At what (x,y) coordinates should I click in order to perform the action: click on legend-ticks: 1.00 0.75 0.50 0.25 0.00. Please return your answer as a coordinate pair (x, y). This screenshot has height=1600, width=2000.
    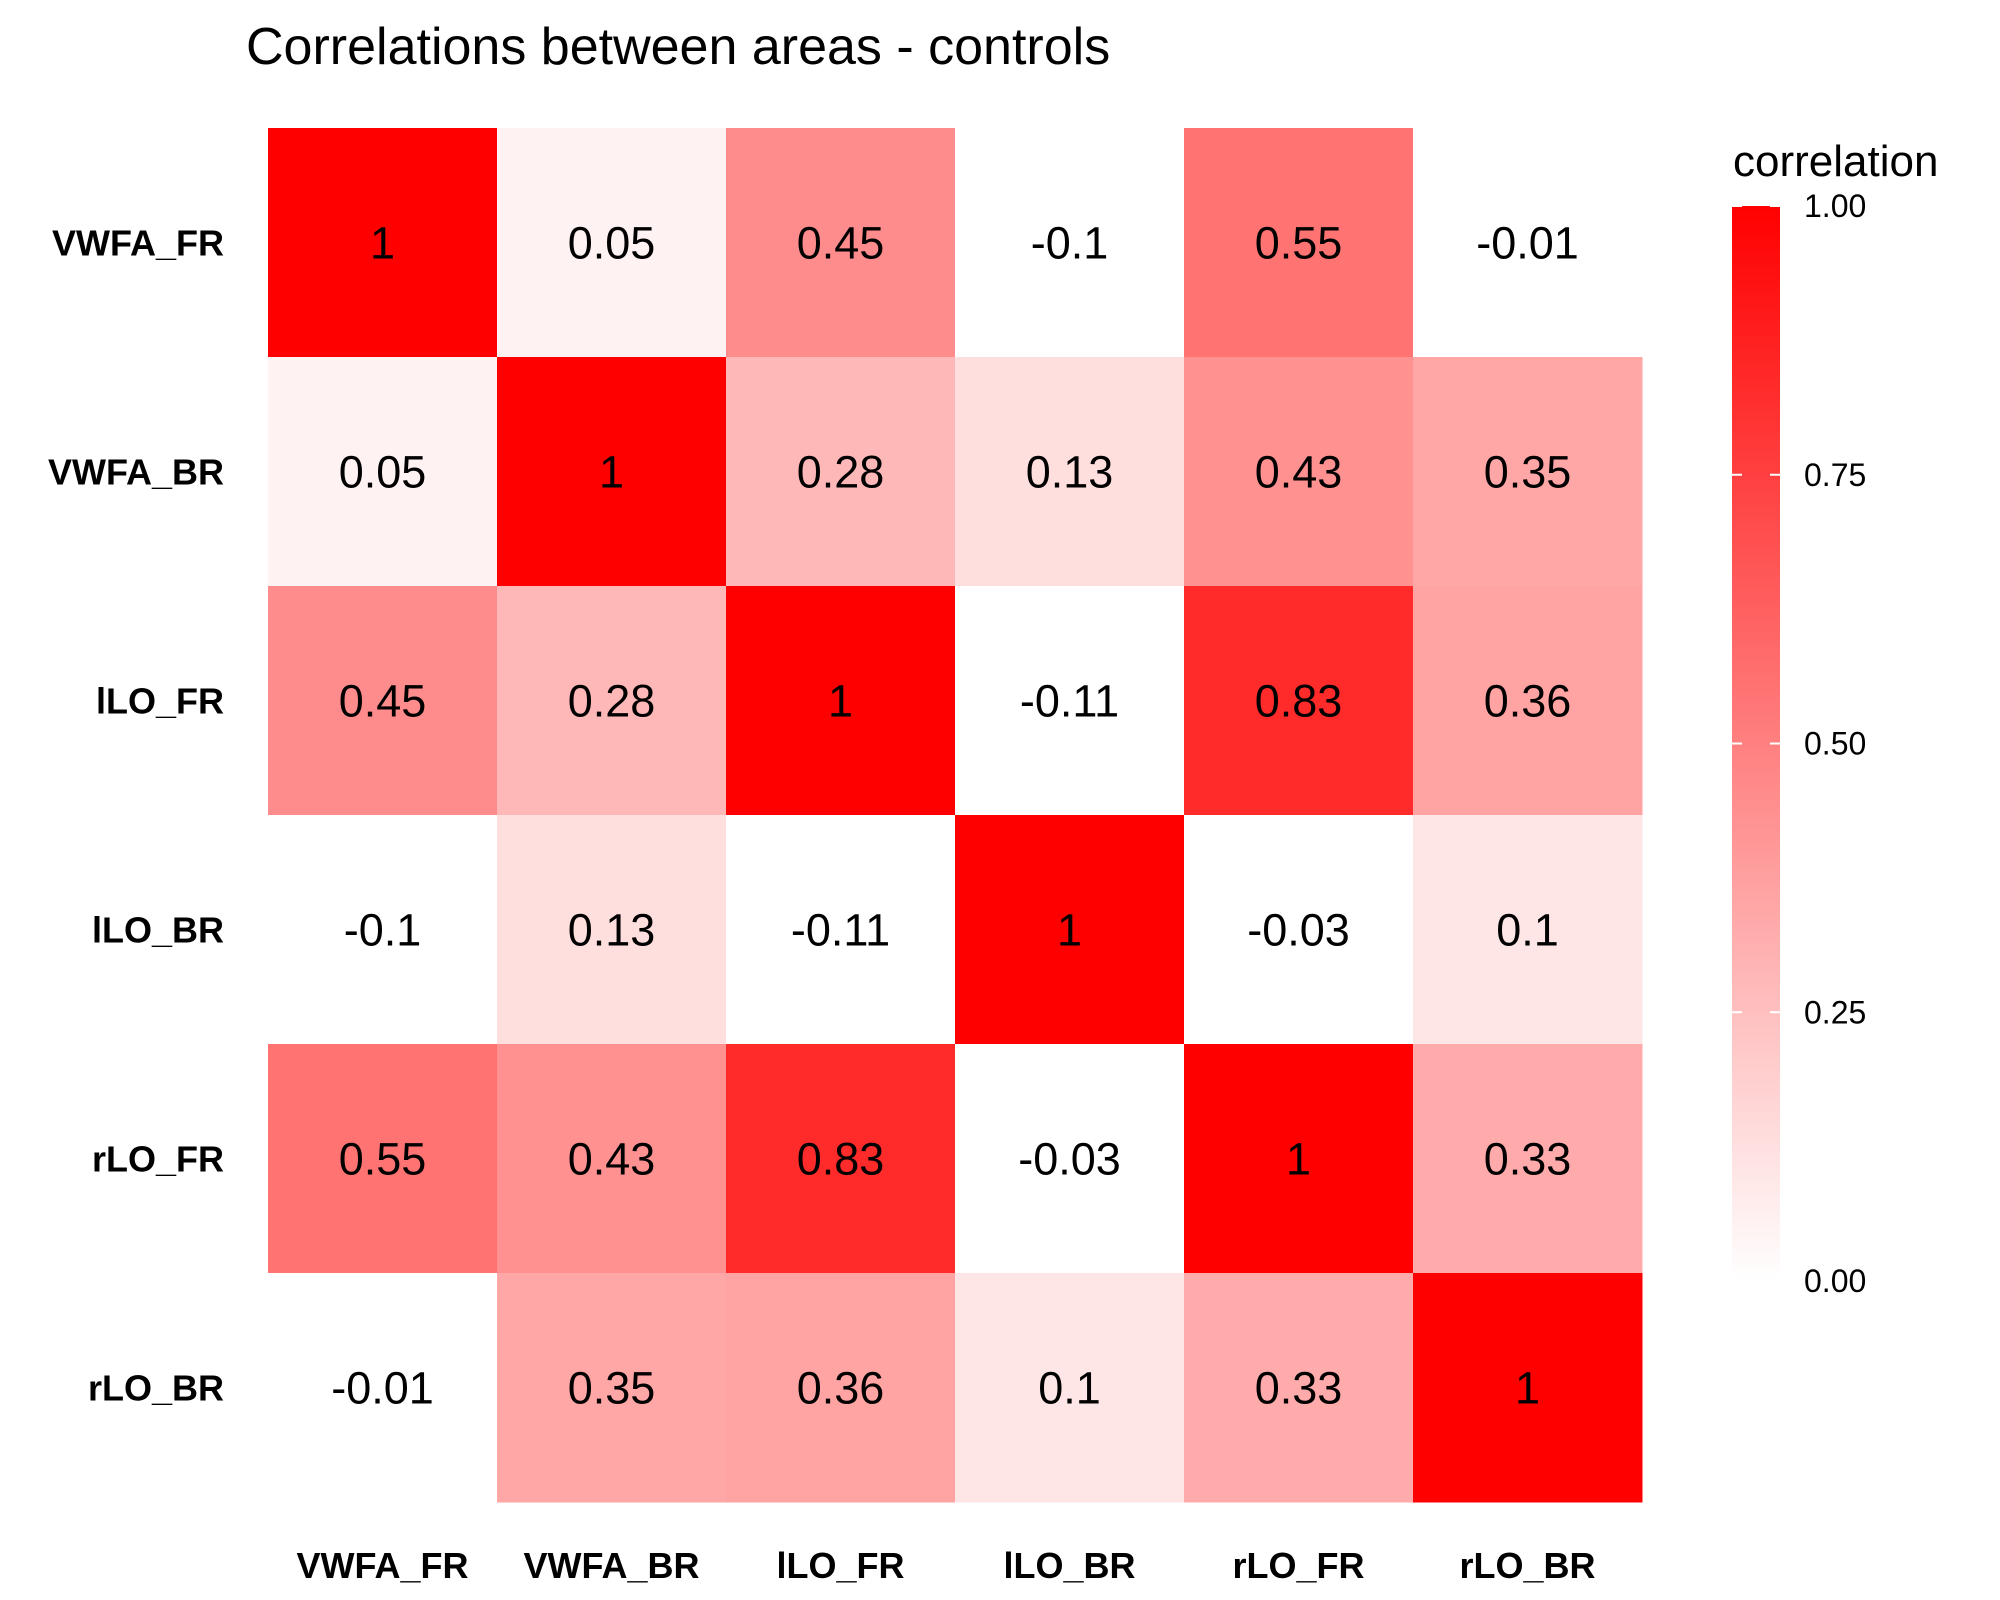
    Looking at the image, I should click on (1799, 743).